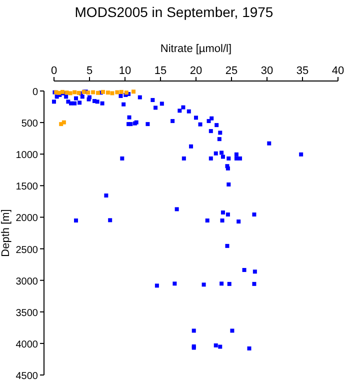 This screenshot has height=384, width=348. Describe the element at coordinates (125, 71) in the screenshot. I see `x-tick-label: 10` at that location.